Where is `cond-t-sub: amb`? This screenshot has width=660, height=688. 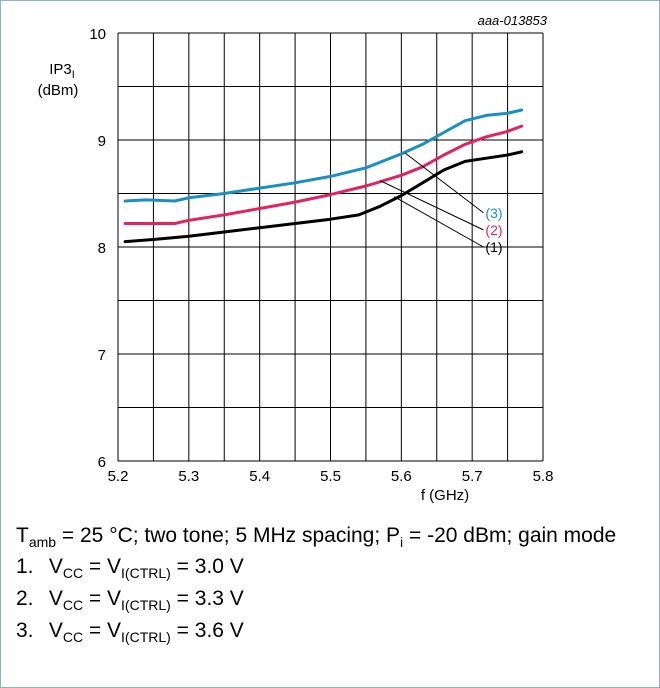
cond-t-sub: amb is located at coordinates (42, 542).